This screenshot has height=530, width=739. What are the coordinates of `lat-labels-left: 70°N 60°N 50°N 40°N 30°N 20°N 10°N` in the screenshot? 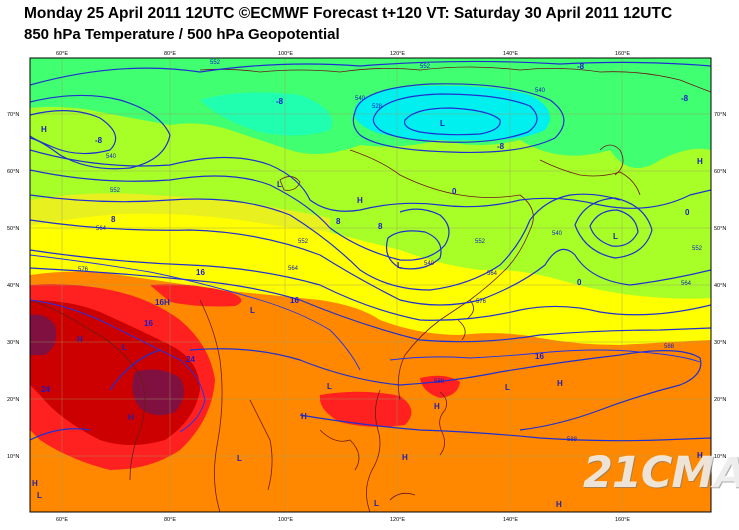 It's located at (13, 286).